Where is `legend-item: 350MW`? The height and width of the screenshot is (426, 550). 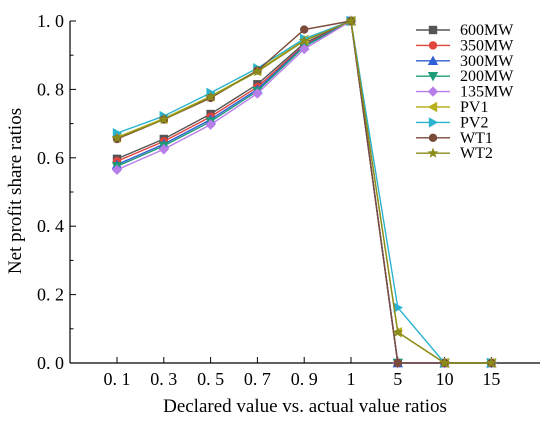
legend-item: 350MW is located at coordinates (465, 45).